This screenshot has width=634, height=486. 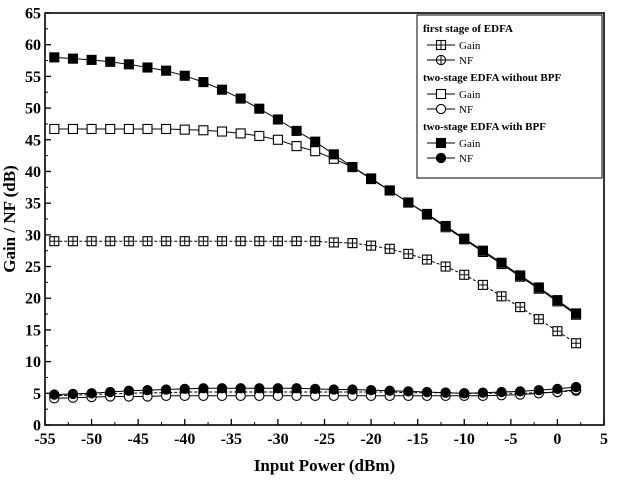 I want to click on x-tick-label: -30, so click(x=277, y=439).